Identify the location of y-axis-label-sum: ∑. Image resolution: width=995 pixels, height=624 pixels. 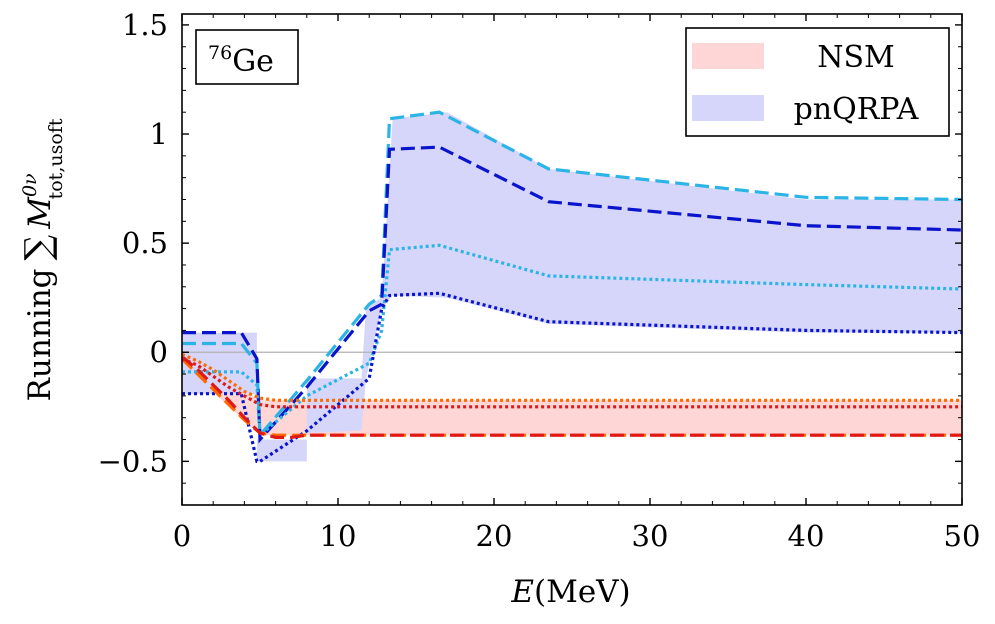
(38, 247).